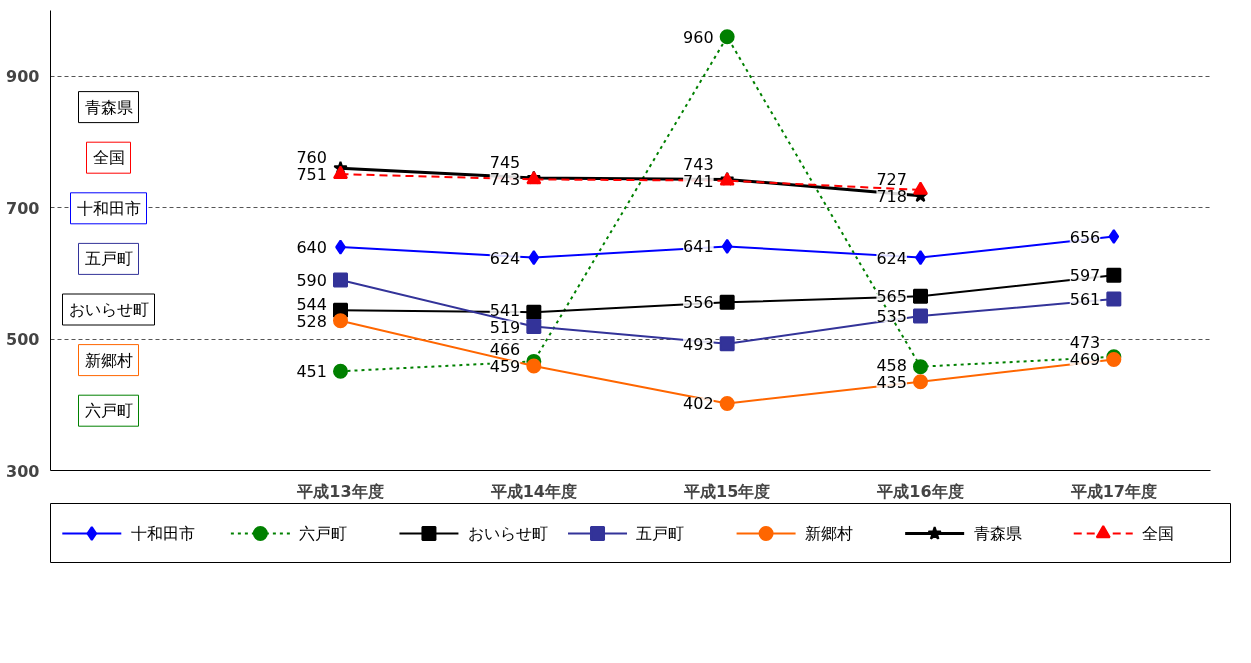 This screenshot has height=663, width=1251. What do you see at coordinates (1085, 343) in the screenshot?
I see `data-label: 473` at bounding box center [1085, 343].